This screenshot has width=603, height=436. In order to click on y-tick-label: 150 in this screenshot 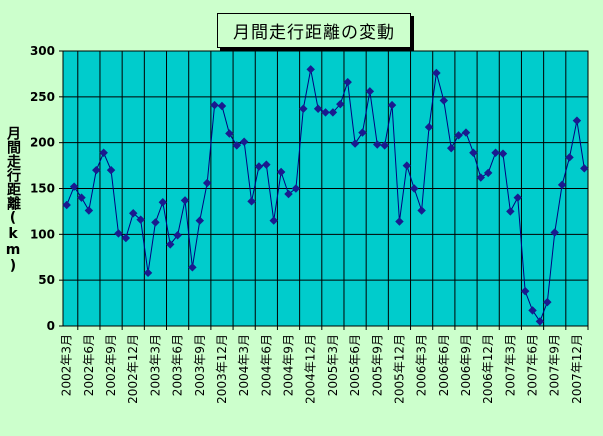, I will do `click(42, 189)`.